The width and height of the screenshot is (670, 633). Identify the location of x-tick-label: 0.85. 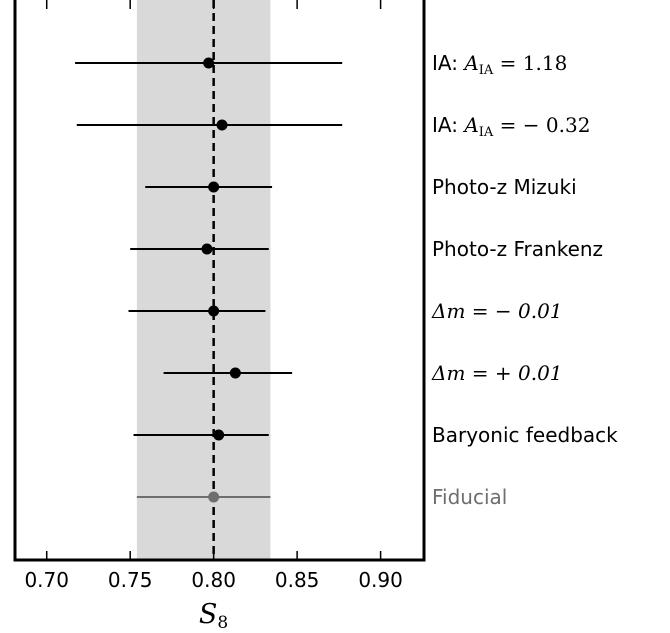
(297, 580).